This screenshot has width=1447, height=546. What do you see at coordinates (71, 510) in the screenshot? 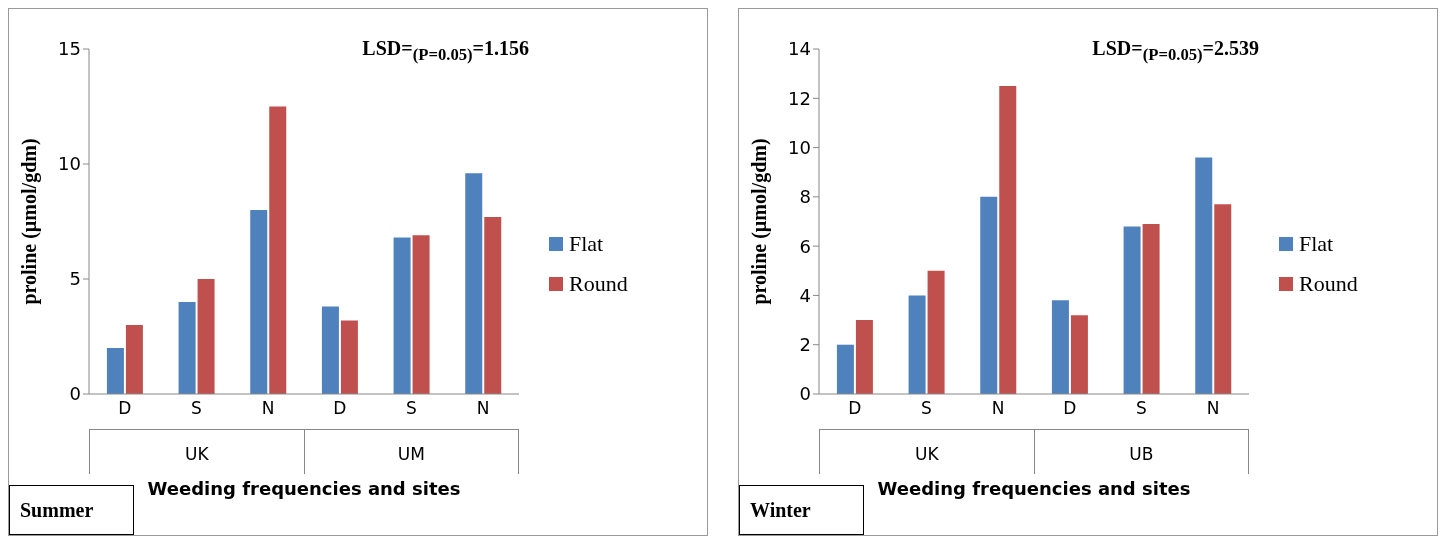
I see `text: Summer` at bounding box center [71, 510].